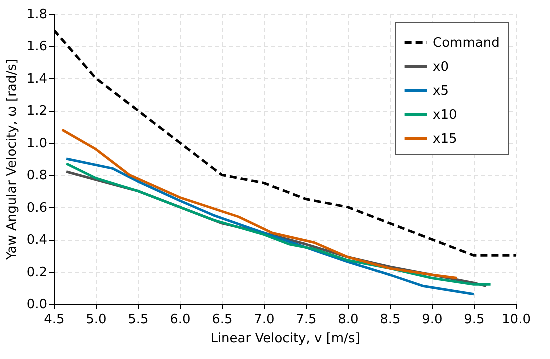  I want to click on y-tick-label: 1.6, so click(37, 47).